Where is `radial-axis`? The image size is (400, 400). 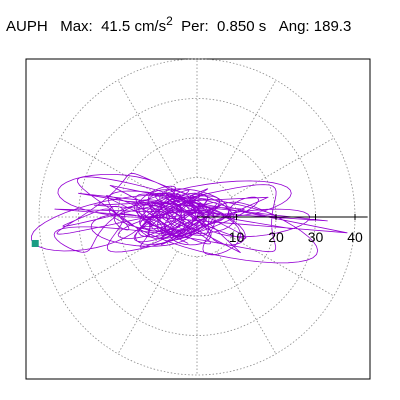
radial-axis is located at coordinates (282, 217).